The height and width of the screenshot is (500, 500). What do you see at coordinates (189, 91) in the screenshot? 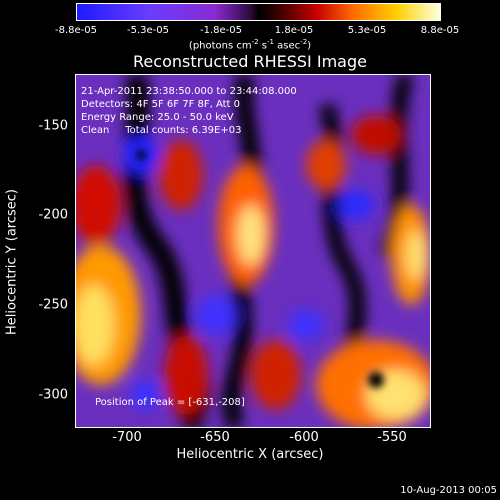
I see `info-time: 21-Apr-2011 23:38:50.000 to 23:44:08.000` at bounding box center [189, 91].